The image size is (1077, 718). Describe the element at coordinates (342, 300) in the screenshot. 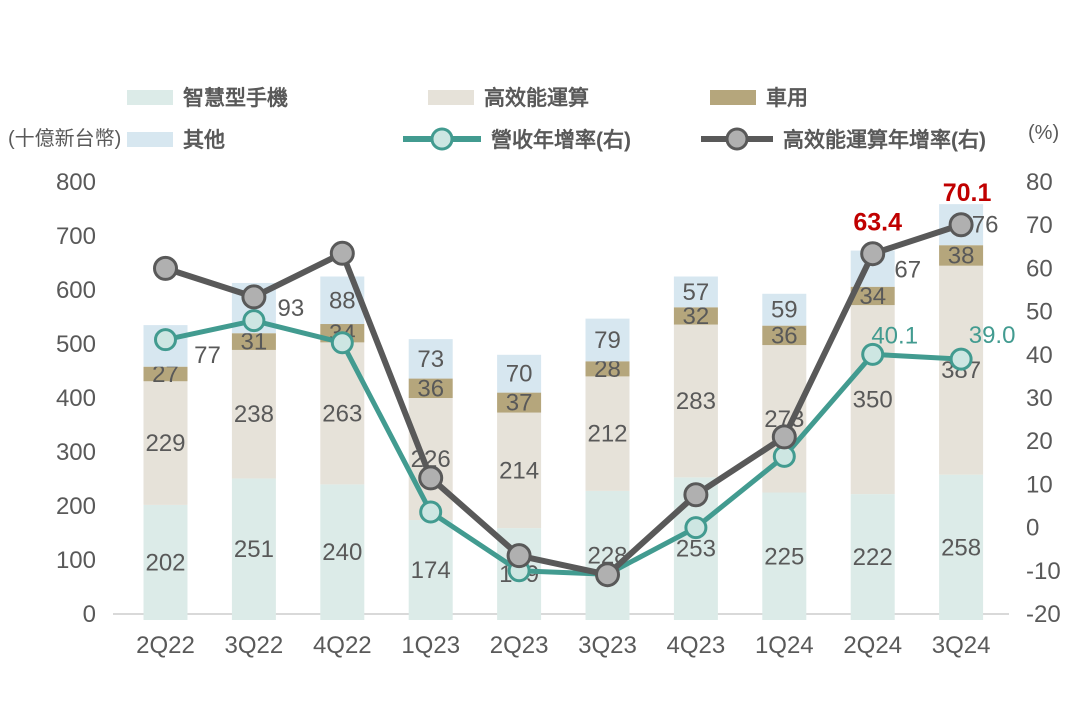

I see `bar-value-label-others: 88` at that location.